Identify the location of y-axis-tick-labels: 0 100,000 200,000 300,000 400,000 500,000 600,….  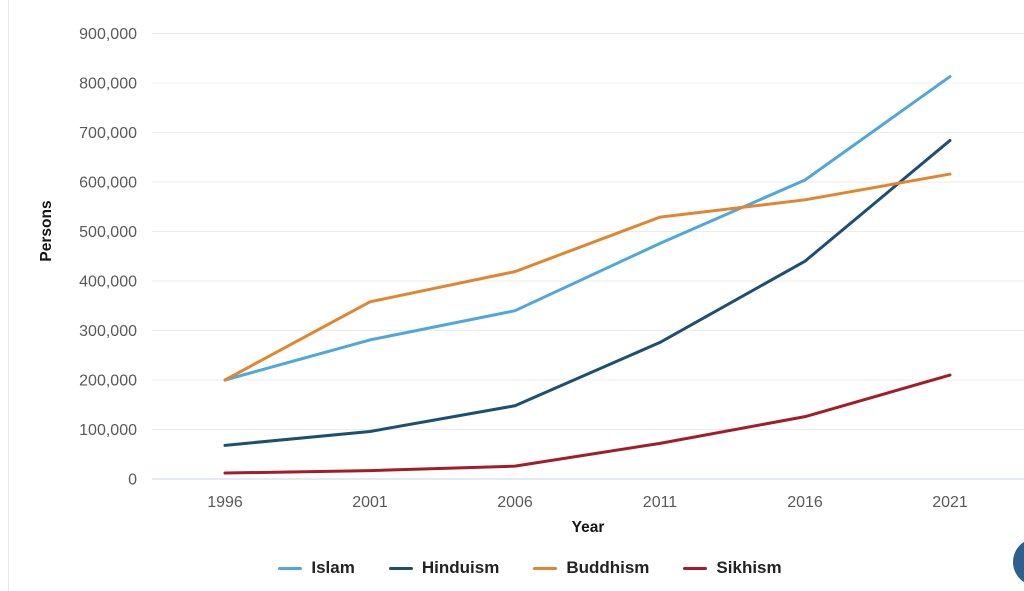
(108, 257).